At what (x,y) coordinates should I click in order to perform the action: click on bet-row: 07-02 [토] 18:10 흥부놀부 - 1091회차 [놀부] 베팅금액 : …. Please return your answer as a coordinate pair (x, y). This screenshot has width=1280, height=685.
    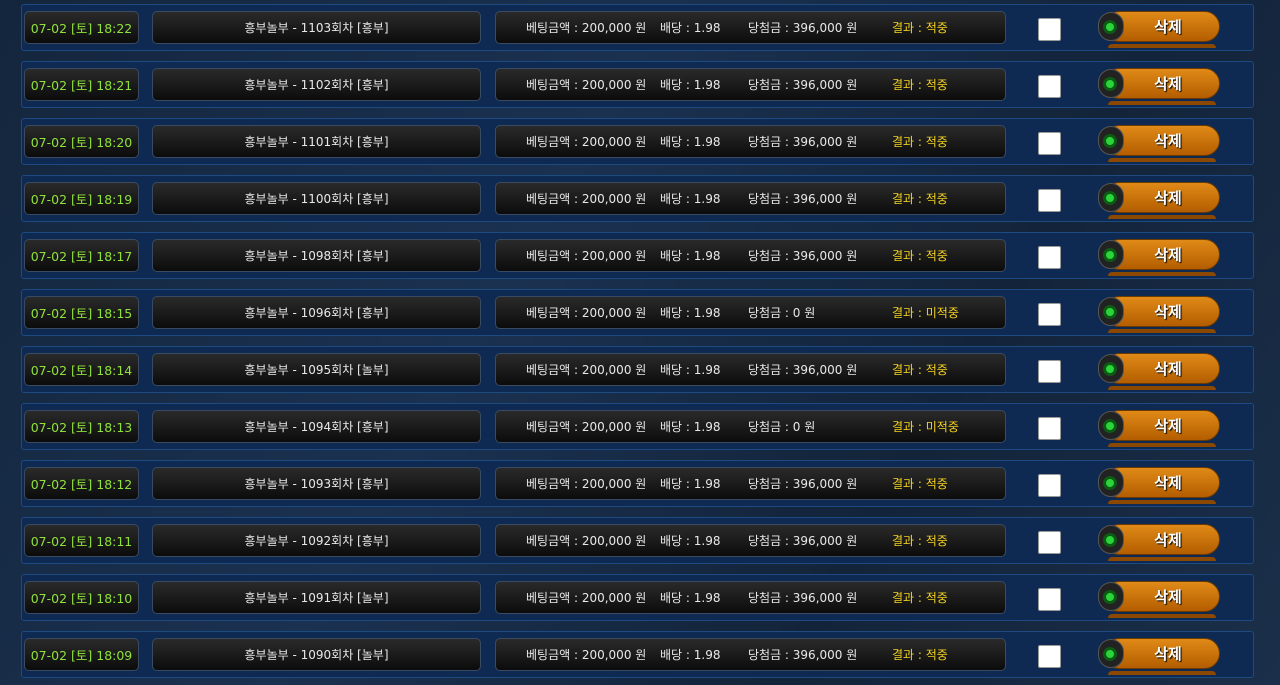
    Looking at the image, I should click on (637, 597).